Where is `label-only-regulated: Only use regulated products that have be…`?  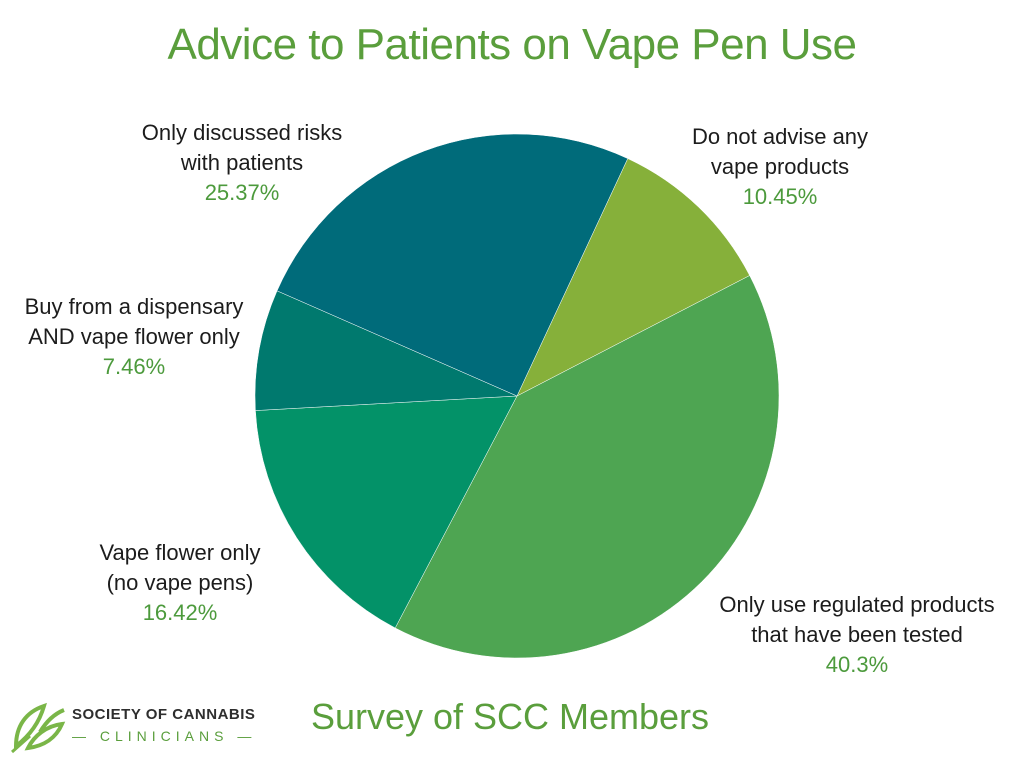
label-only-regulated: Only use regulated products that have be… is located at coordinates (857, 635).